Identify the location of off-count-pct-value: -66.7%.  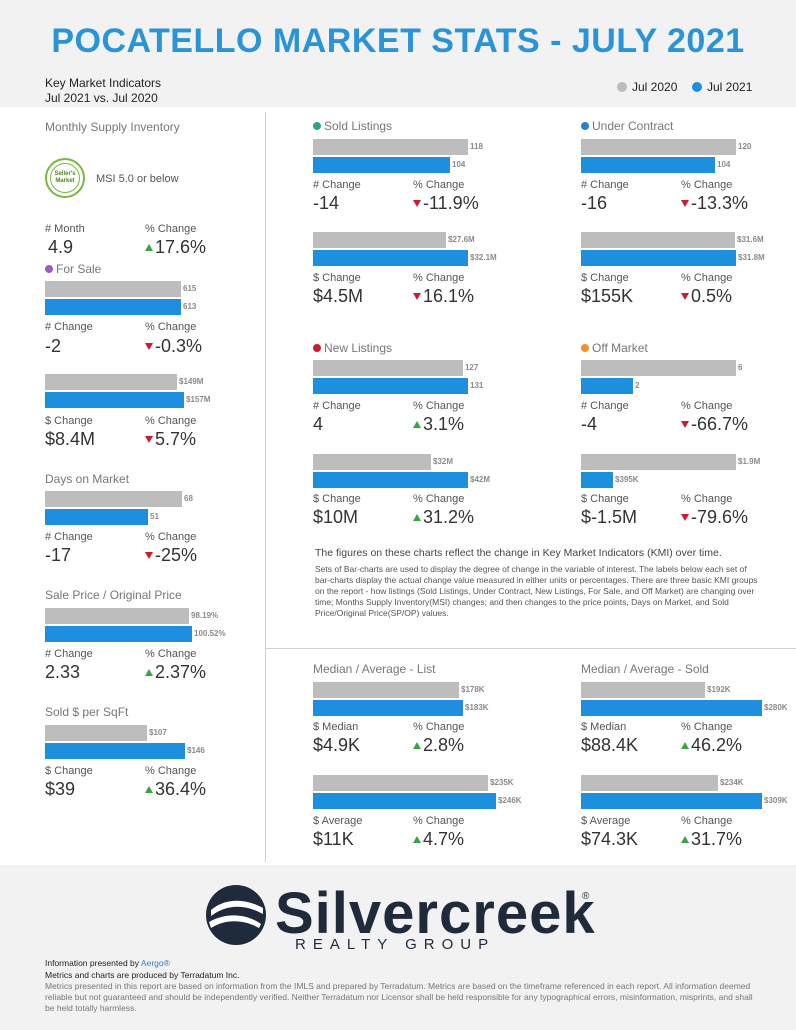
(714, 424).